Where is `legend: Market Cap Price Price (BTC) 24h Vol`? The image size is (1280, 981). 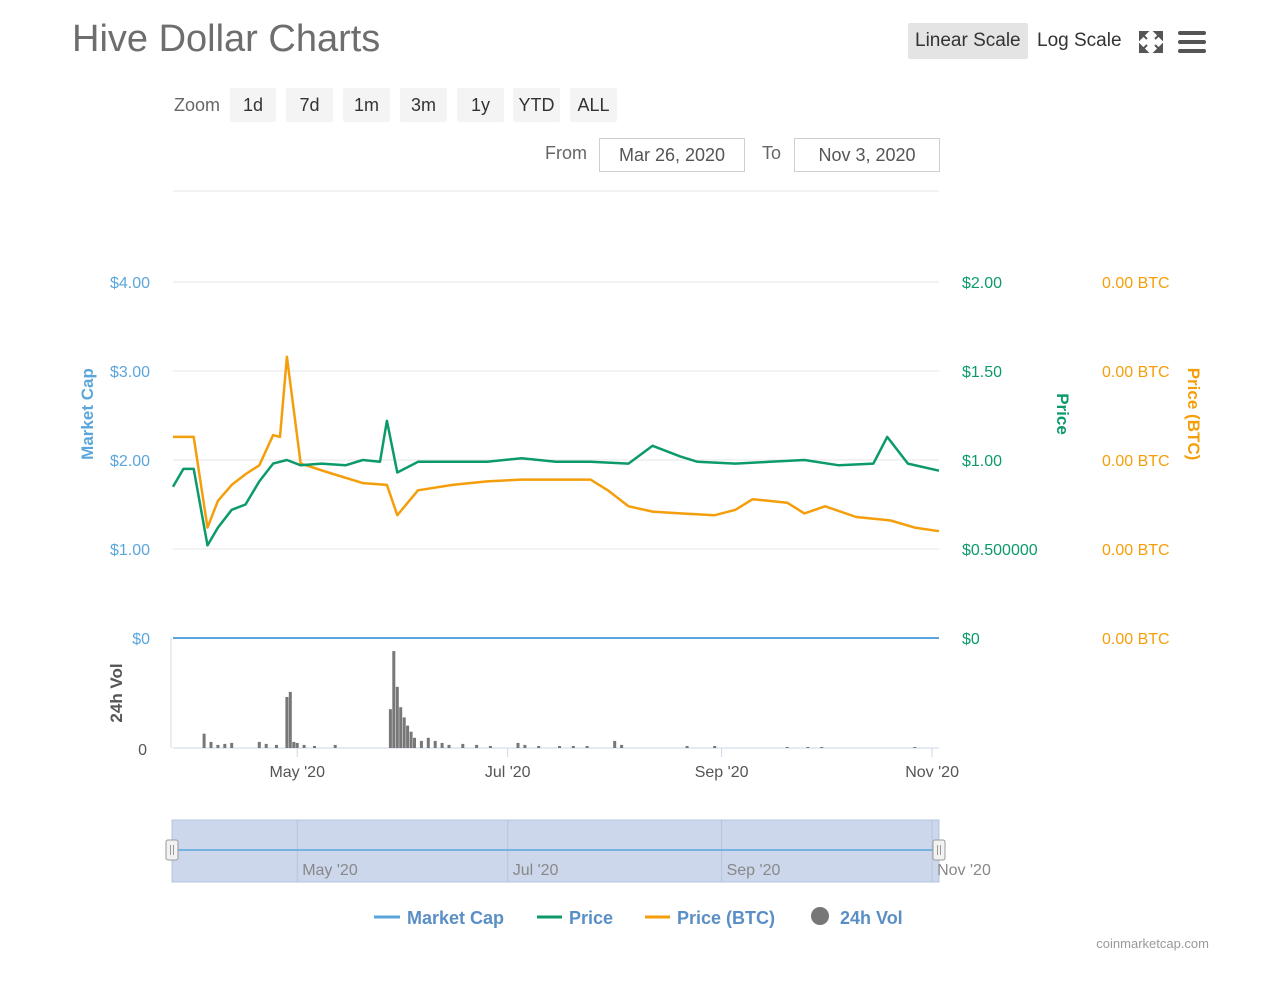 legend: Market Cap Price Price (BTC) 24h Vol is located at coordinates (638, 917).